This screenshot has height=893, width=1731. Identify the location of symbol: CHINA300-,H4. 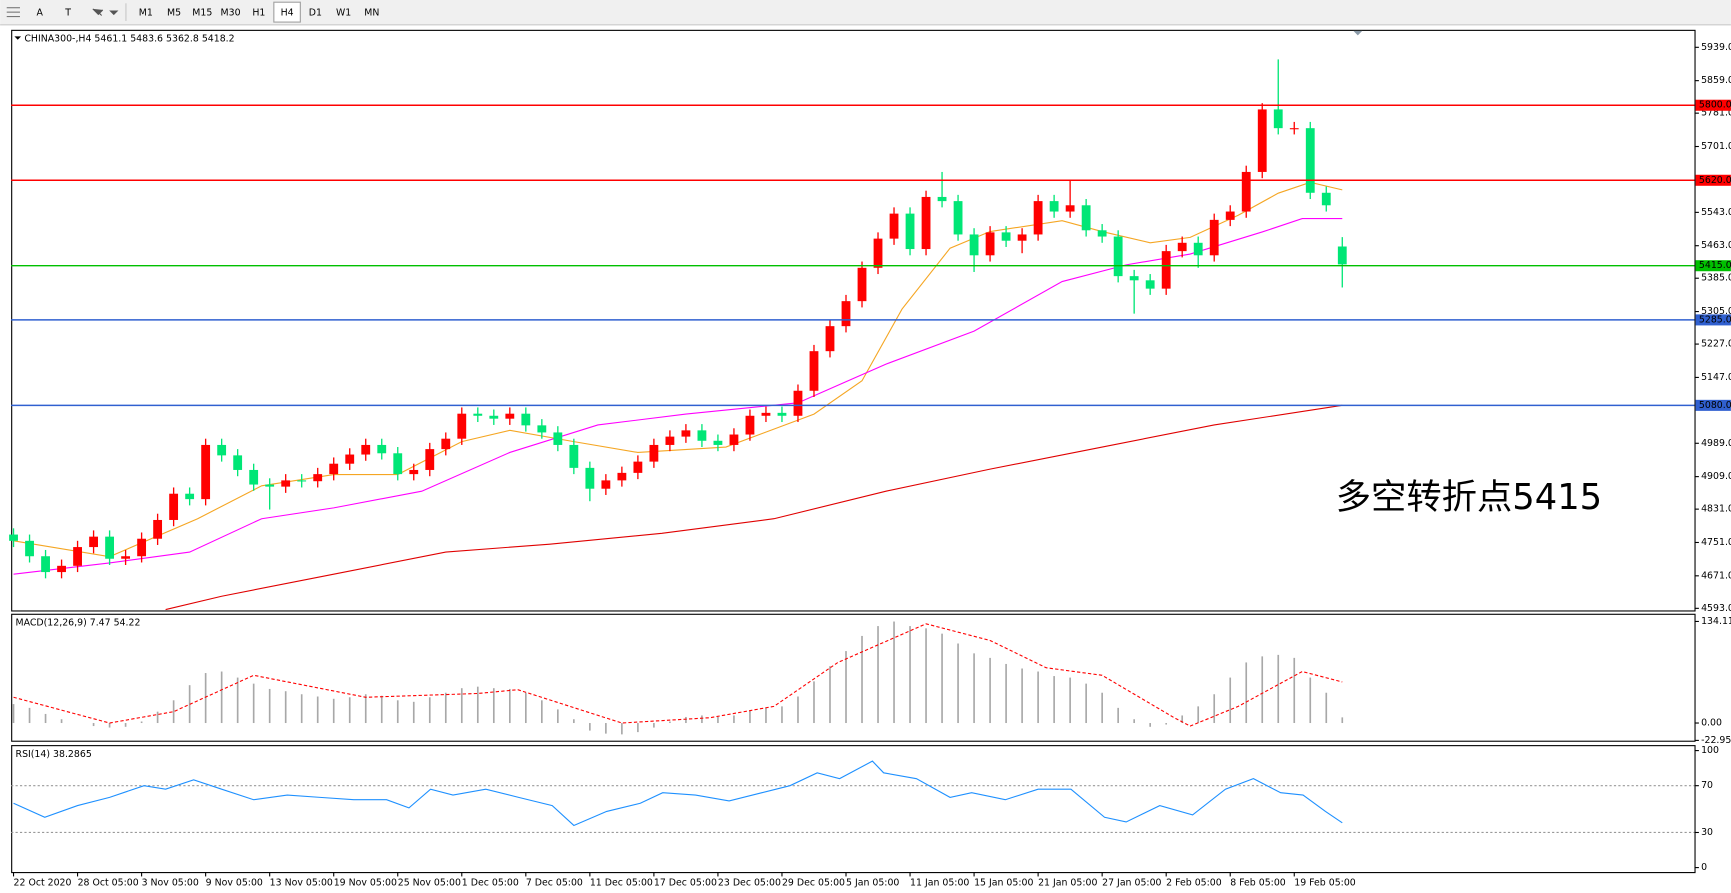
(57, 38).